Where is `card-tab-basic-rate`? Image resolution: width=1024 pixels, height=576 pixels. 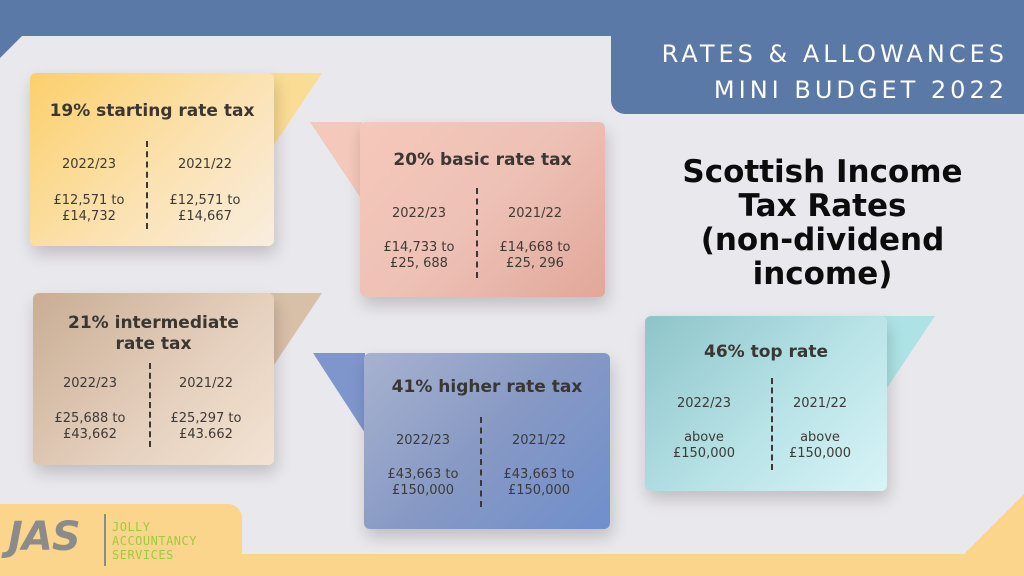
card-tab-basic-rate is located at coordinates (336, 161).